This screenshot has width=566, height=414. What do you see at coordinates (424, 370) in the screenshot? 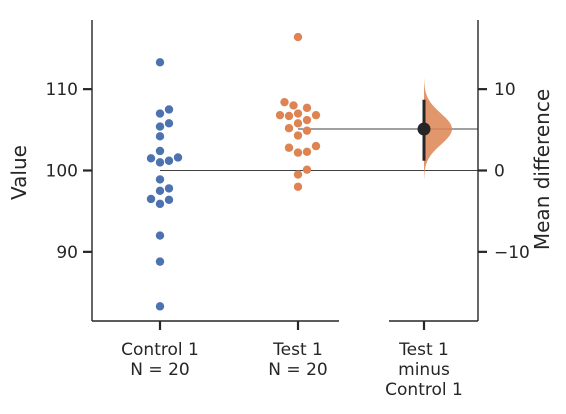
I see `category-label-line: minus` at bounding box center [424, 370].